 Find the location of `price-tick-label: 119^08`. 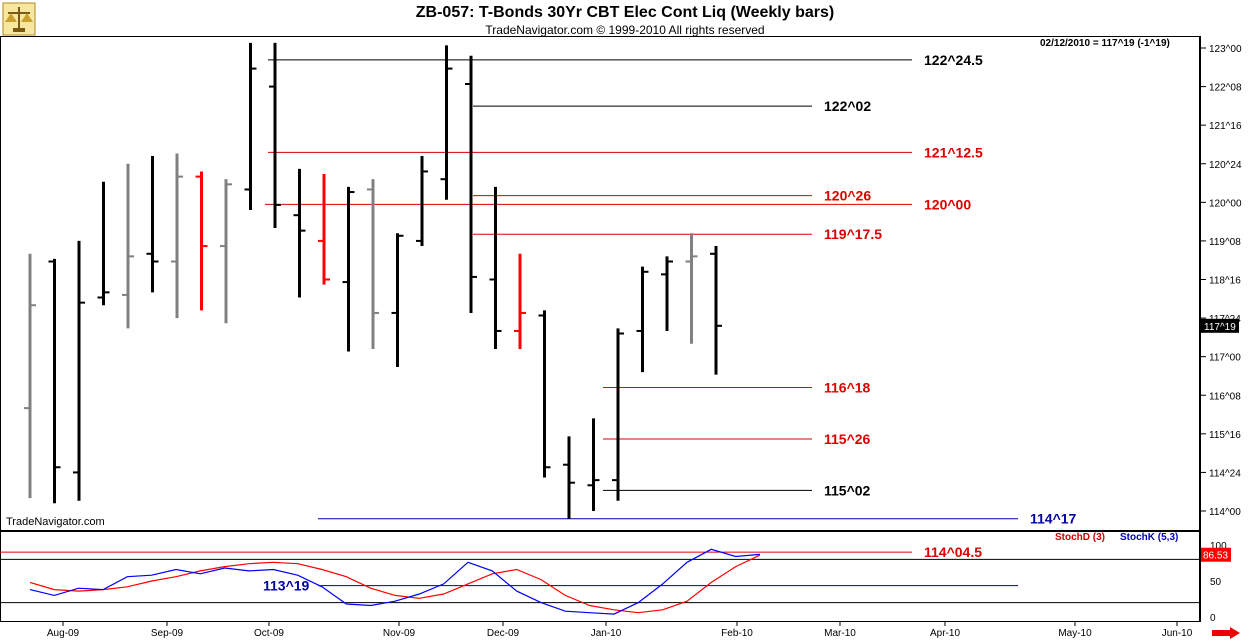

price-tick-label: 119^08 is located at coordinates (1225, 242).